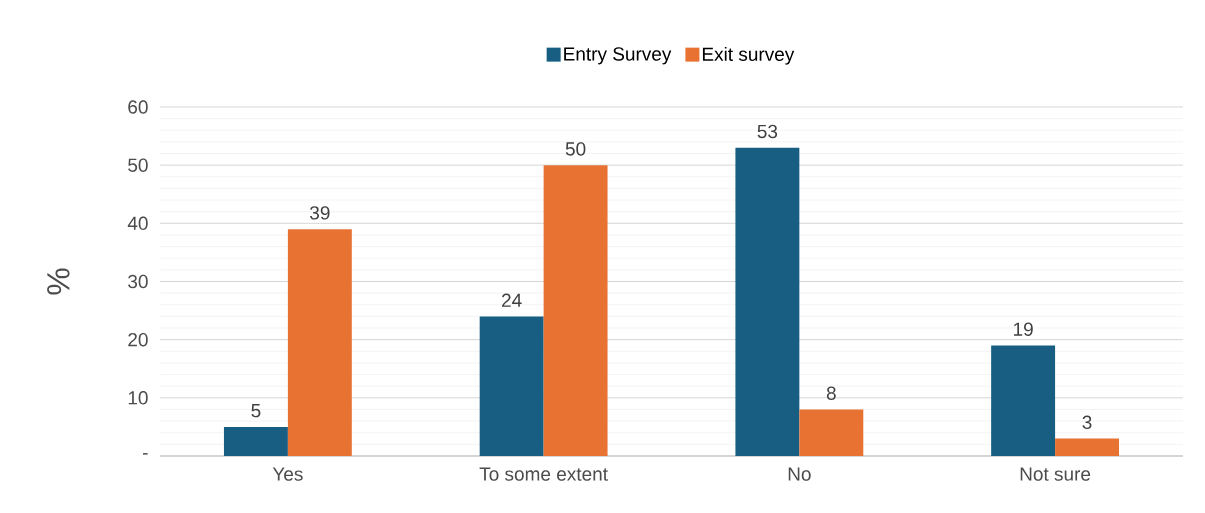  What do you see at coordinates (831, 393) in the screenshot?
I see `data-label: 8` at bounding box center [831, 393].